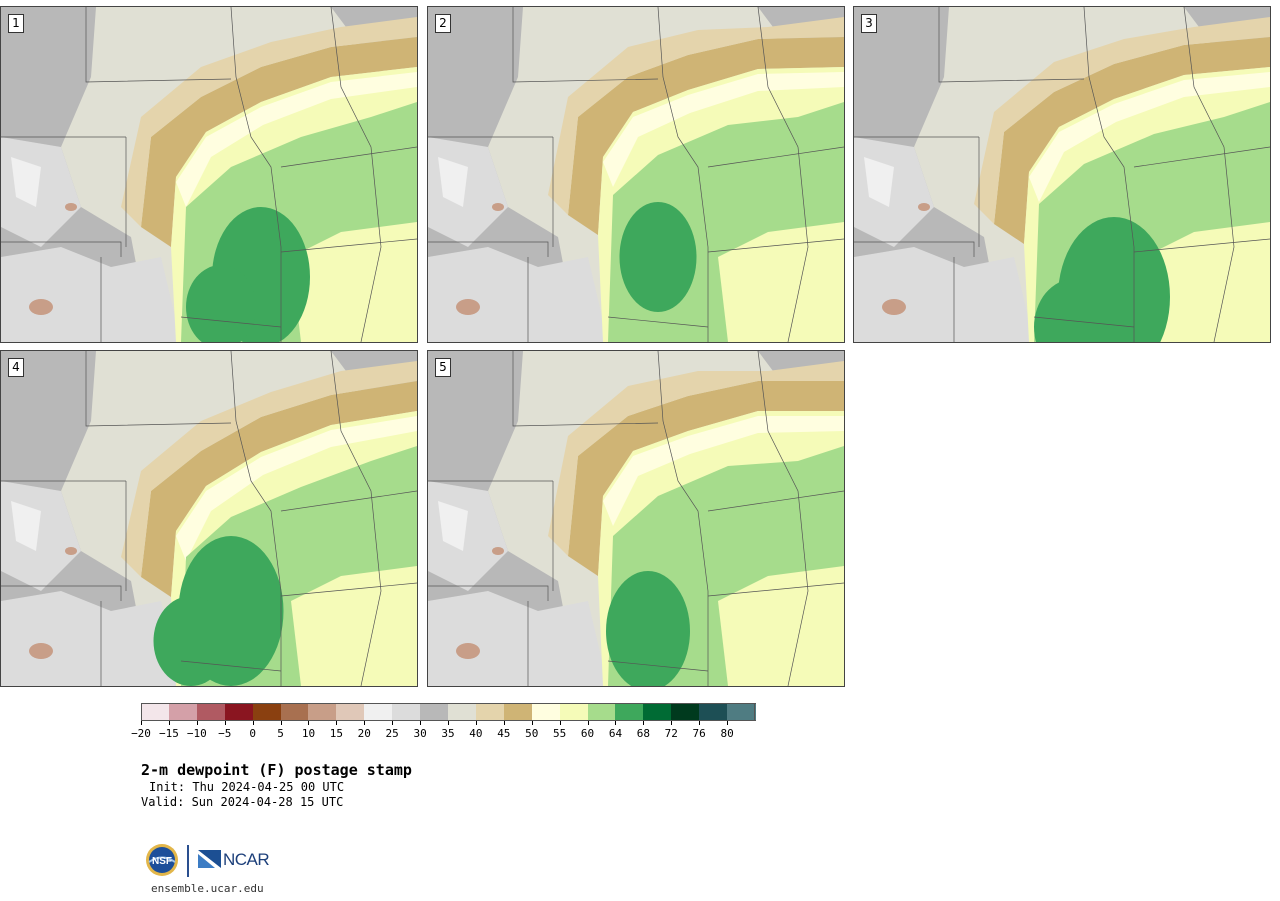 This screenshot has width=1280, height=901. Describe the element at coordinates (392, 733) in the screenshot. I see `colorbar-tick-label: 25` at that location.